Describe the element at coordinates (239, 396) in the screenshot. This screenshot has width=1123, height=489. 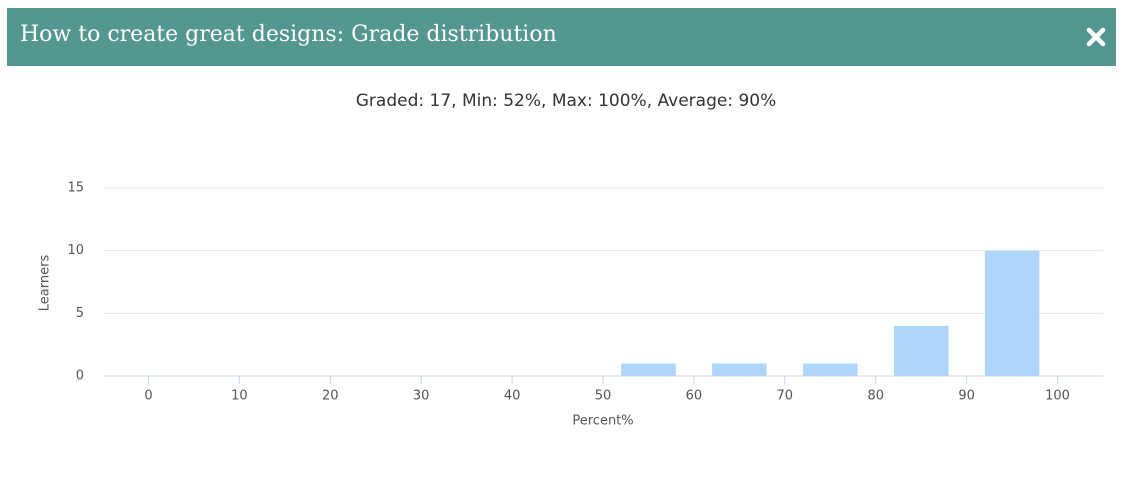
I see `x-tick-label: 10` at that location.